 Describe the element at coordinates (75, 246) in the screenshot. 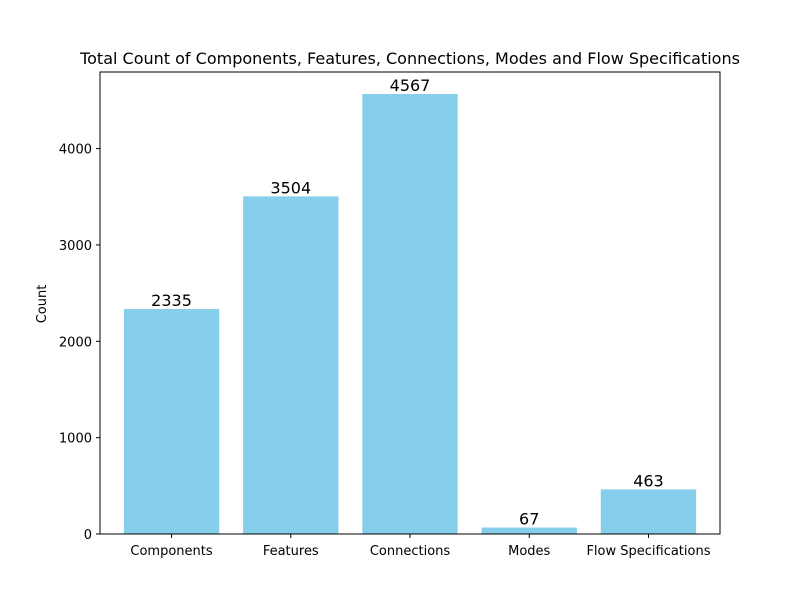

I see `y-tick-label: 3000` at that location.